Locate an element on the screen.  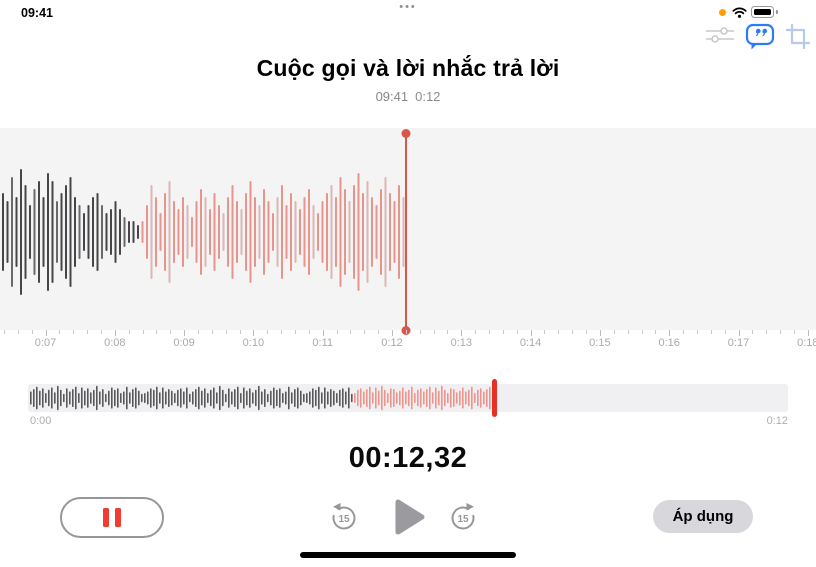
crop-icon is located at coordinates (798, 39).